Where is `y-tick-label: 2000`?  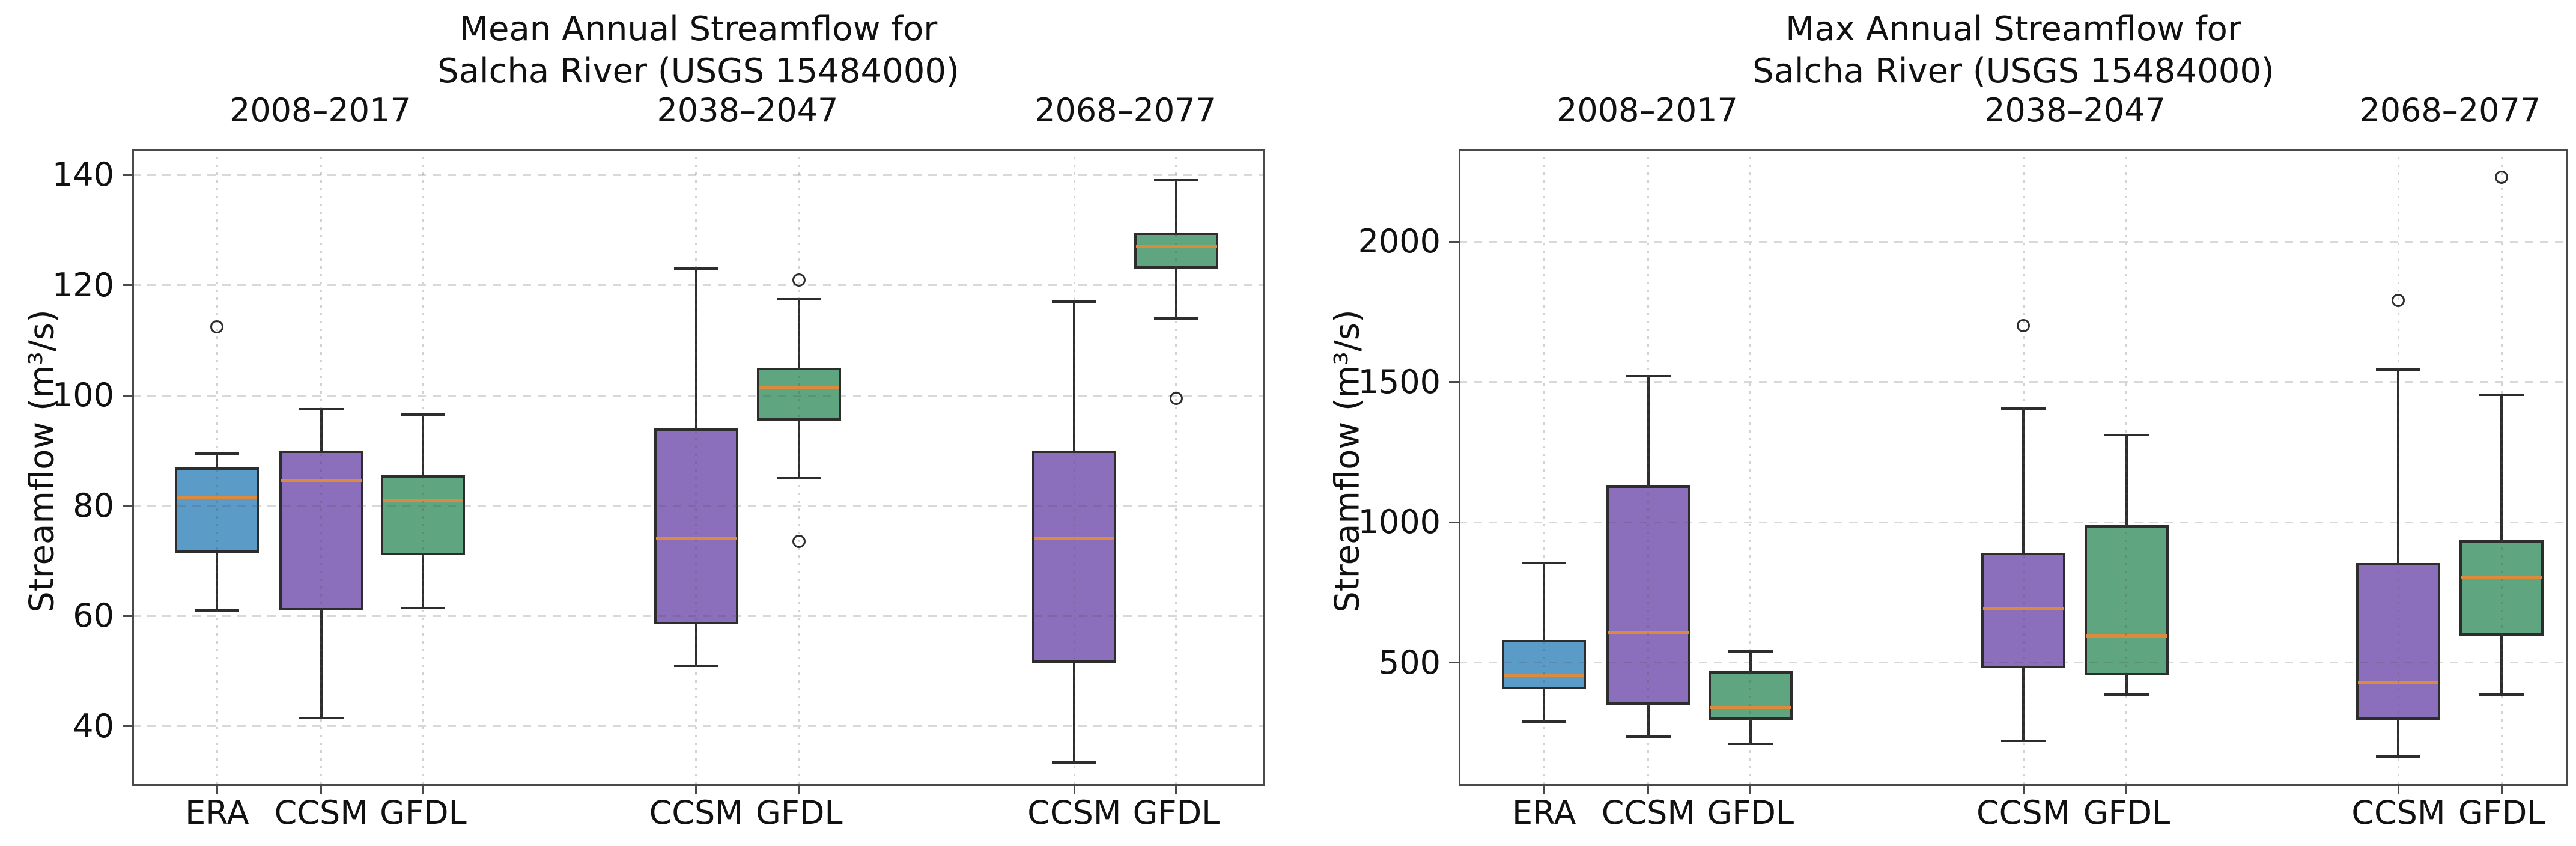 y-tick-label: 2000 is located at coordinates (1399, 241).